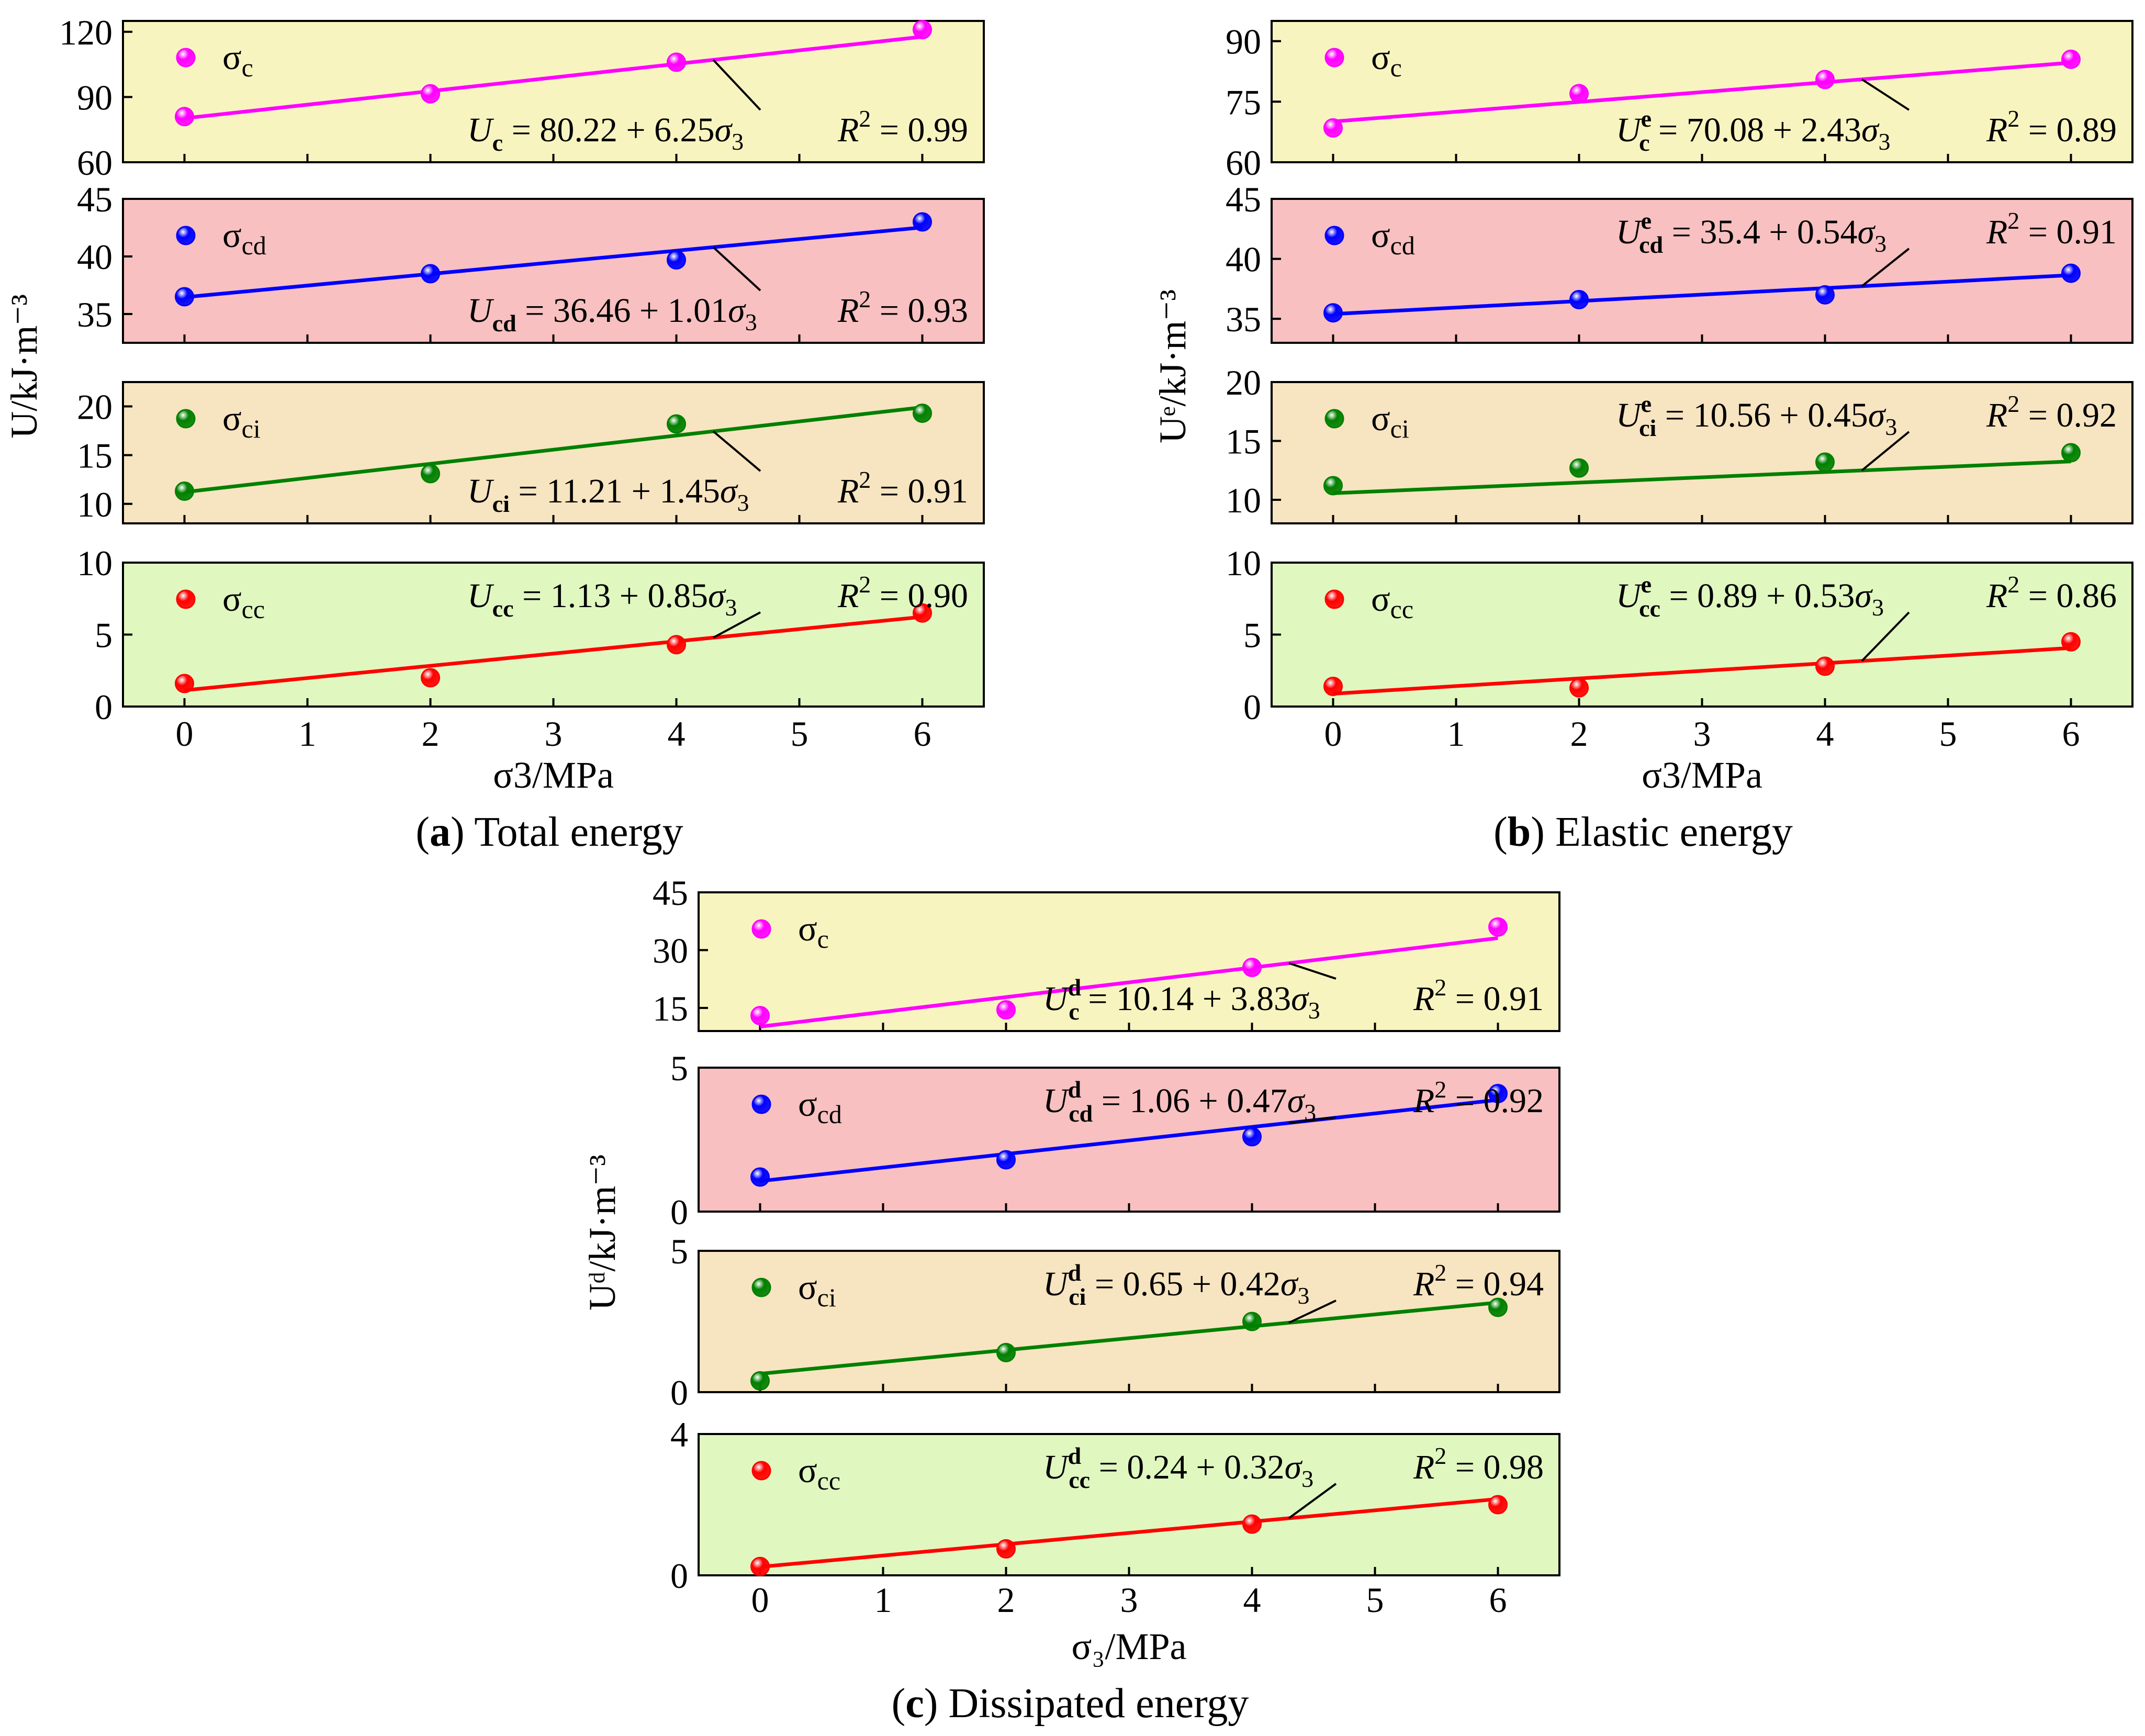 The width and height of the screenshot is (2145, 1736). What do you see at coordinates (1129, 1646) in the screenshot?
I see `x-axis-label: σ₃/MPa` at bounding box center [1129, 1646].